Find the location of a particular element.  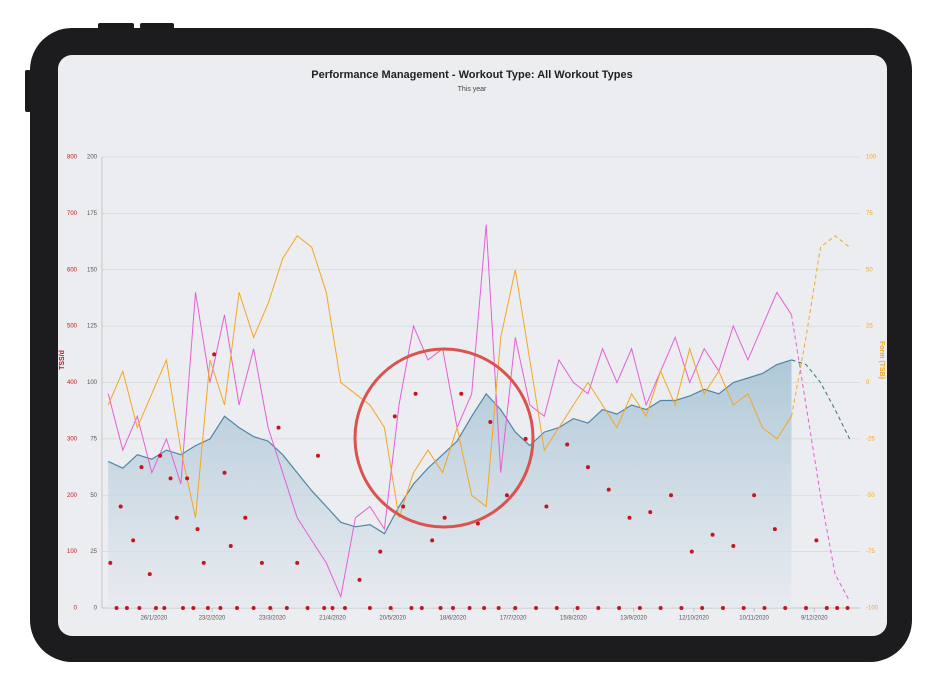

y-tick-label: 0 is located at coordinates (96, 609).